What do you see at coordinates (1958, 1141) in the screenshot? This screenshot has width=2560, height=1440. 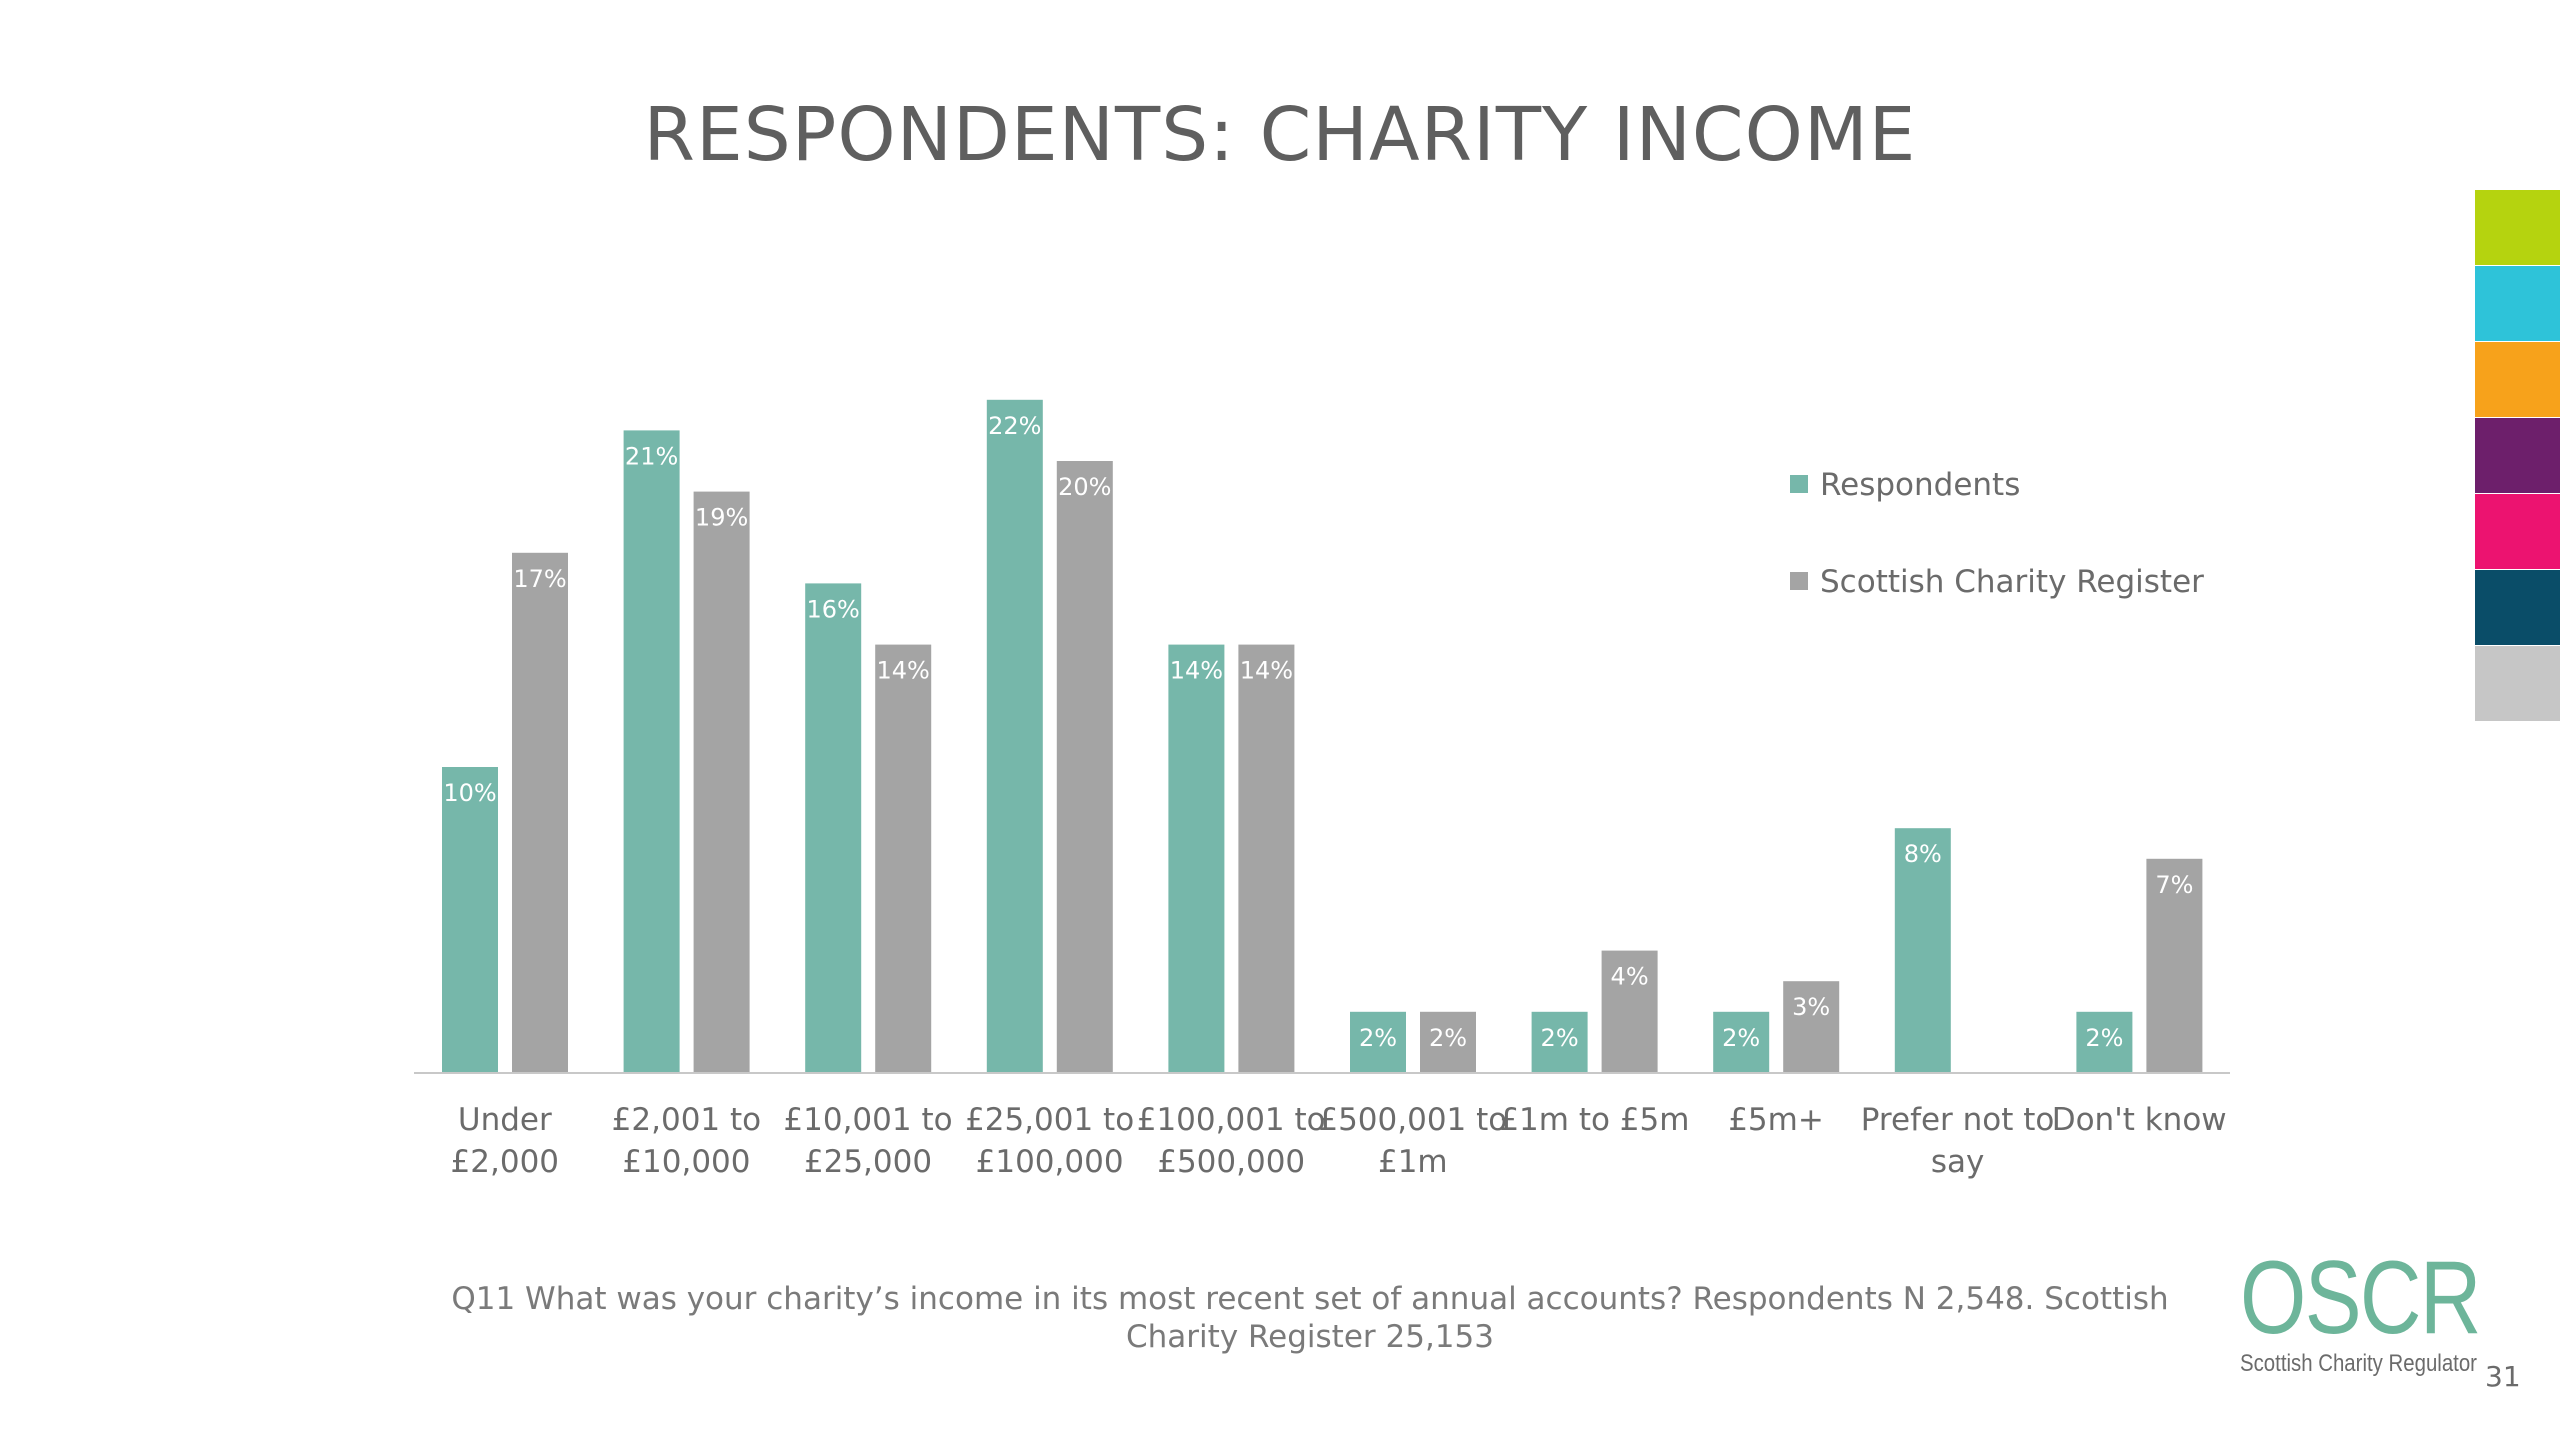 I see `category-label-9: Prefer not to say` at bounding box center [1958, 1141].